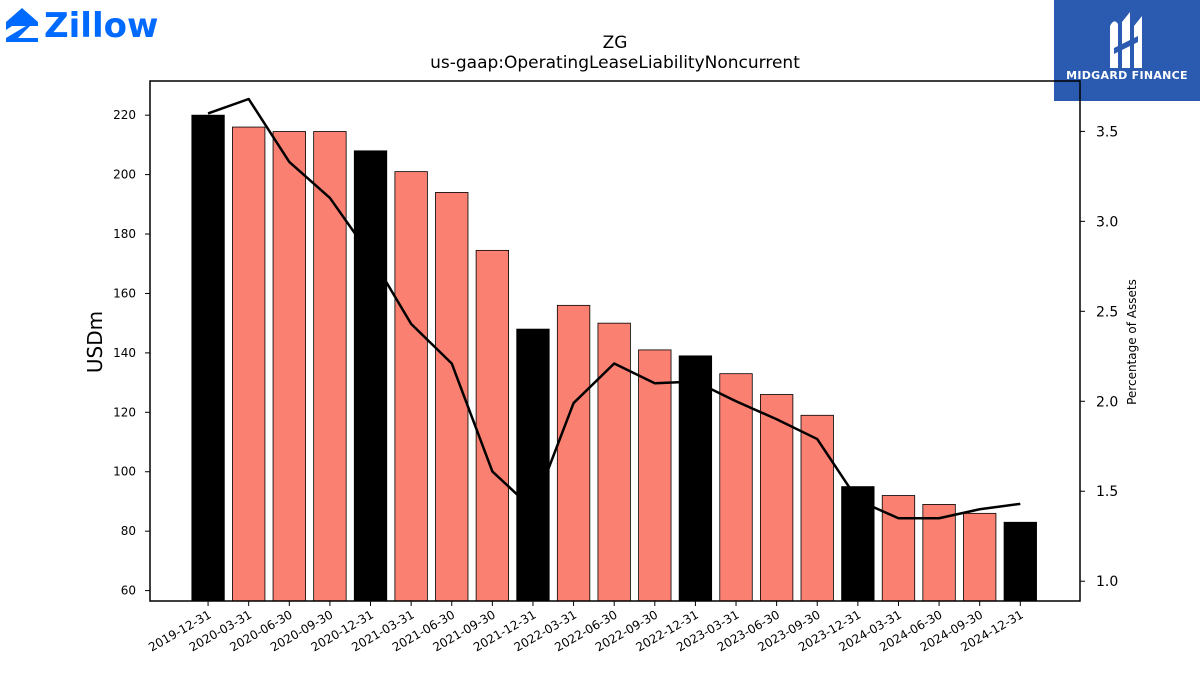  What do you see at coordinates (95, 342) in the screenshot?
I see `y-axis-label: USDm` at bounding box center [95, 342].